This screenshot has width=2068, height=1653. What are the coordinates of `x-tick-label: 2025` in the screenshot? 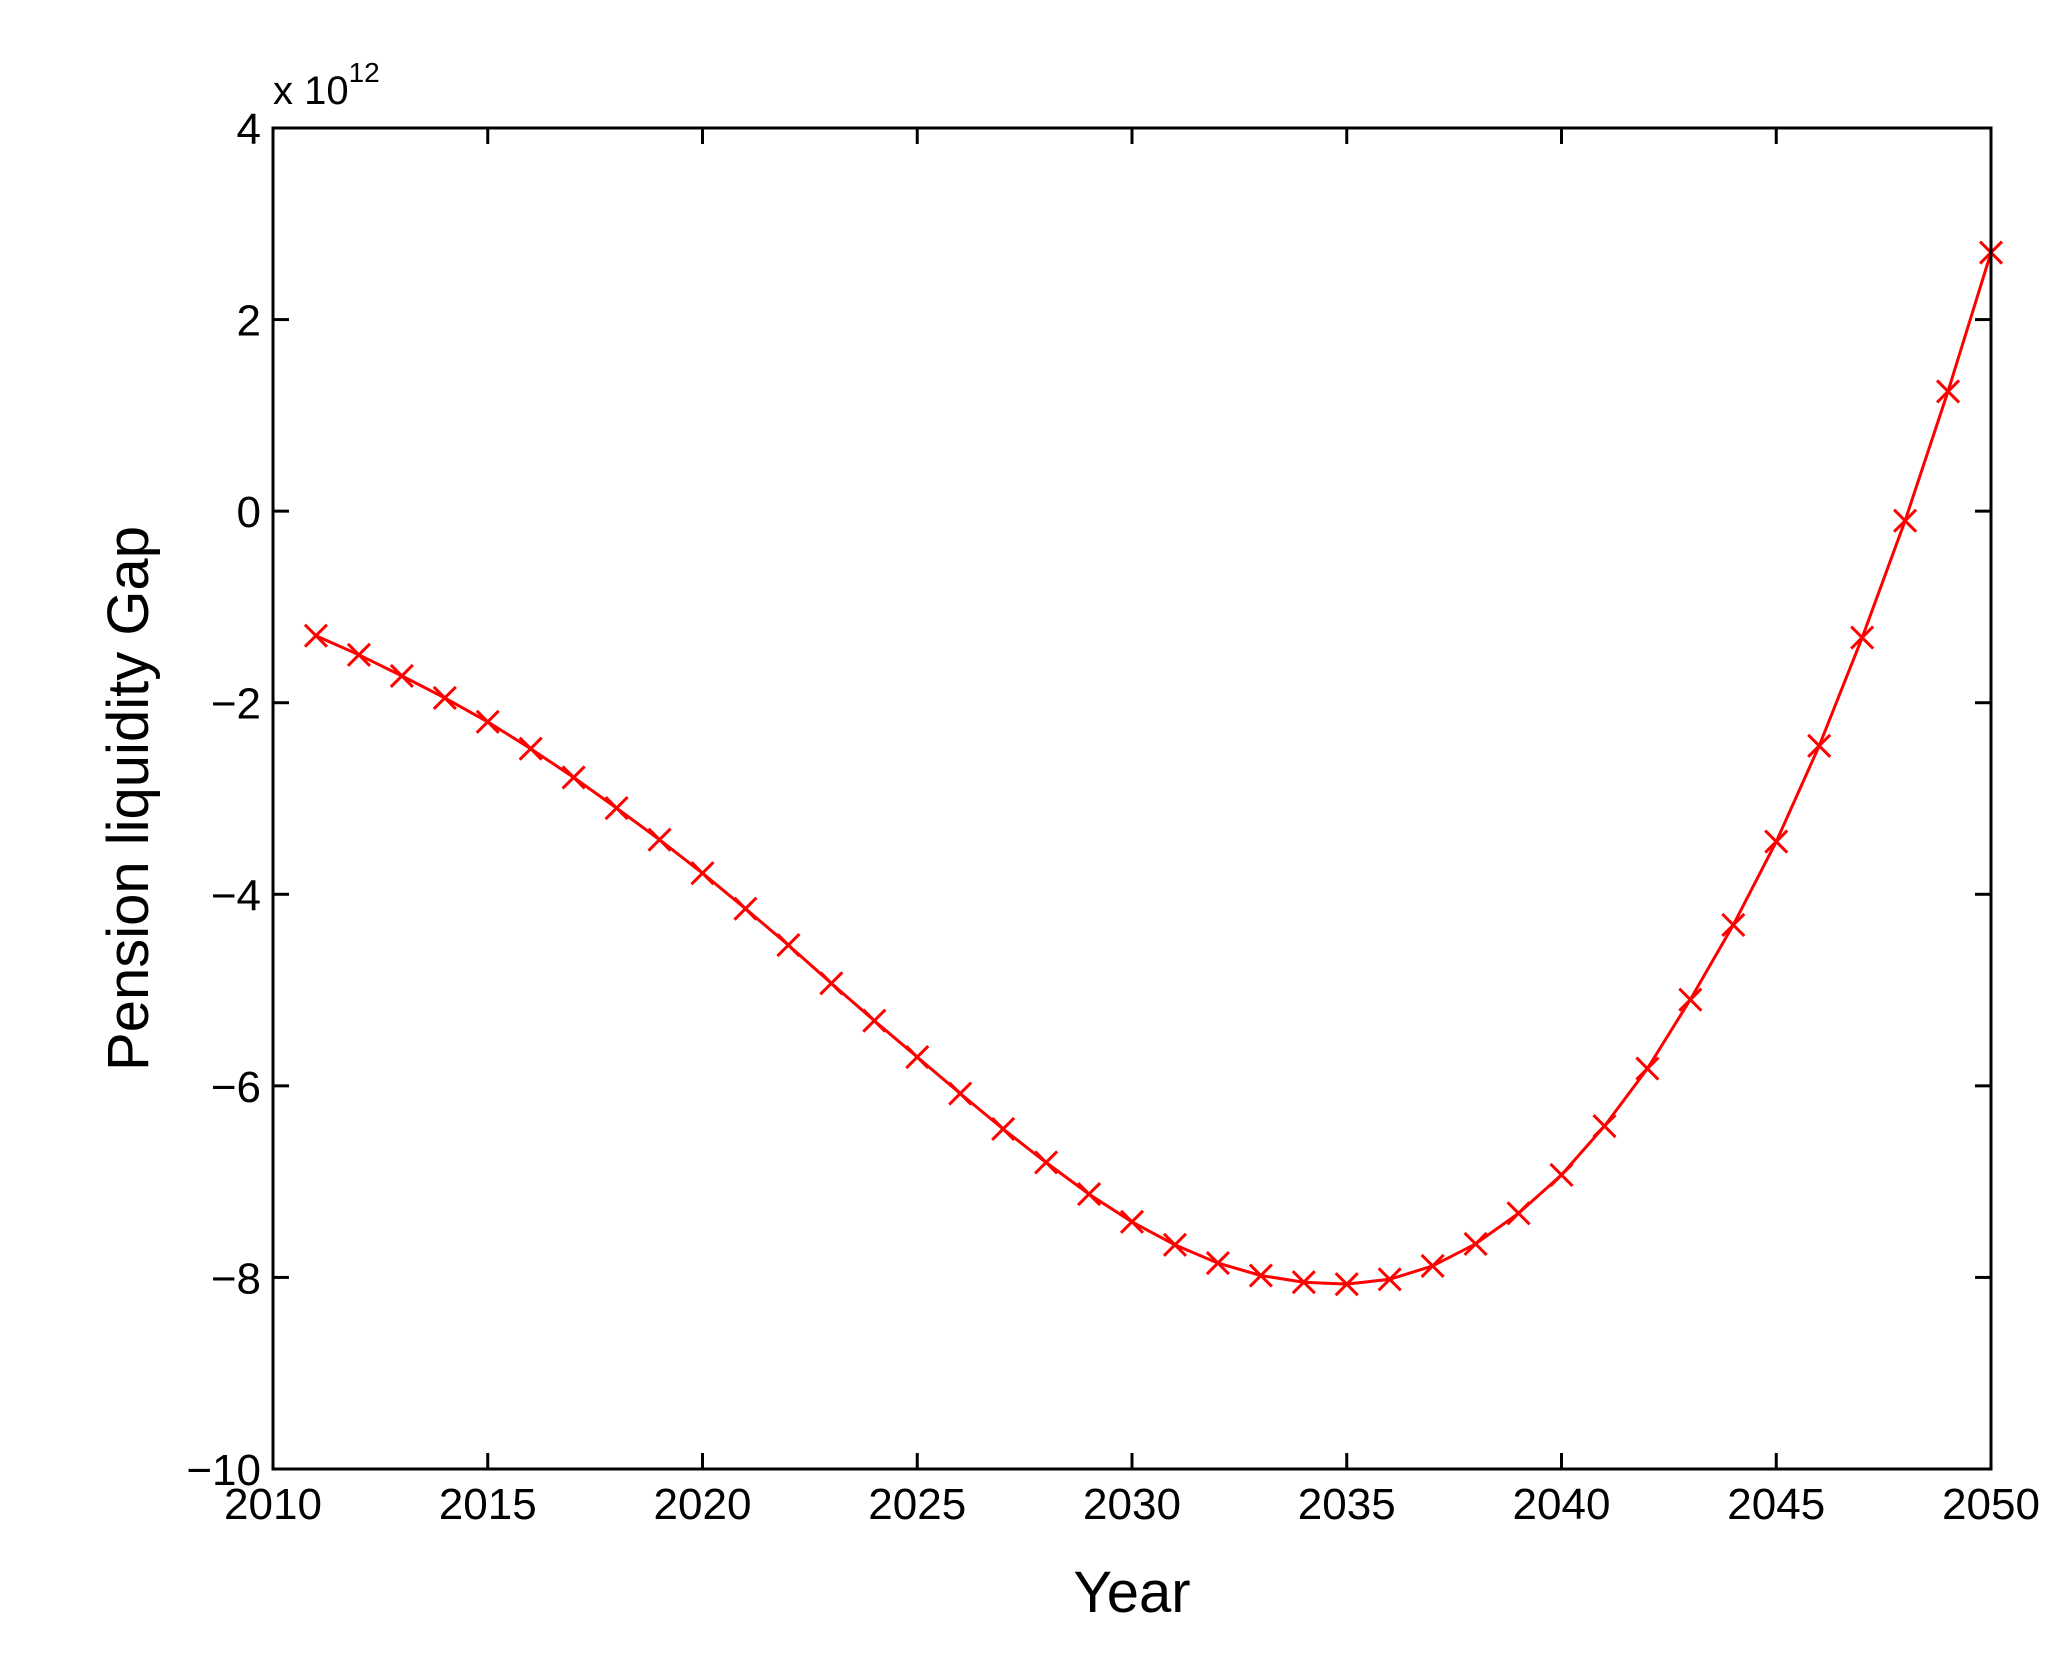 It's located at (917, 1504).